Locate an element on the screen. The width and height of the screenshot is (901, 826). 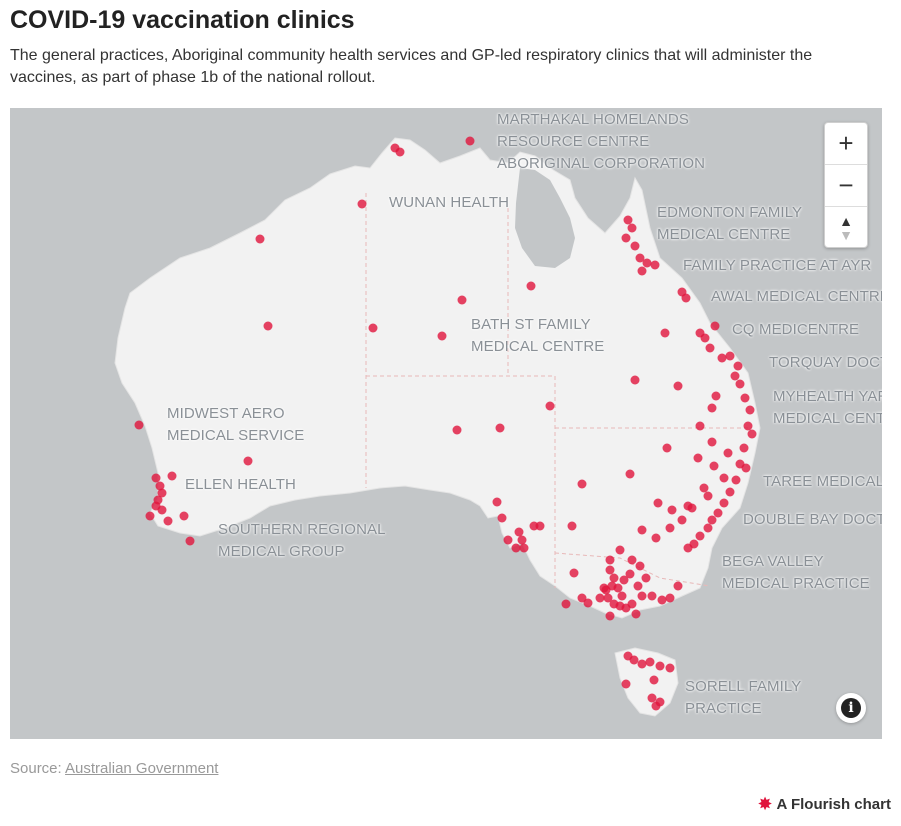
zoom-out-button: − is located at coordinates (846, 186).